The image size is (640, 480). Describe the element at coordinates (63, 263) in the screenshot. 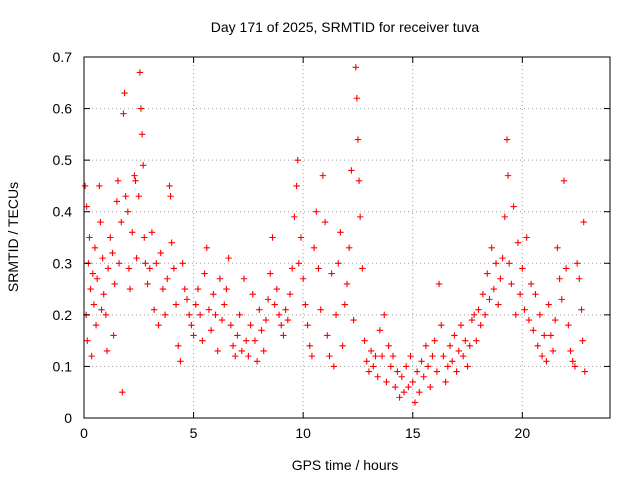

I see `y-tick-label: 0.3` at that location.